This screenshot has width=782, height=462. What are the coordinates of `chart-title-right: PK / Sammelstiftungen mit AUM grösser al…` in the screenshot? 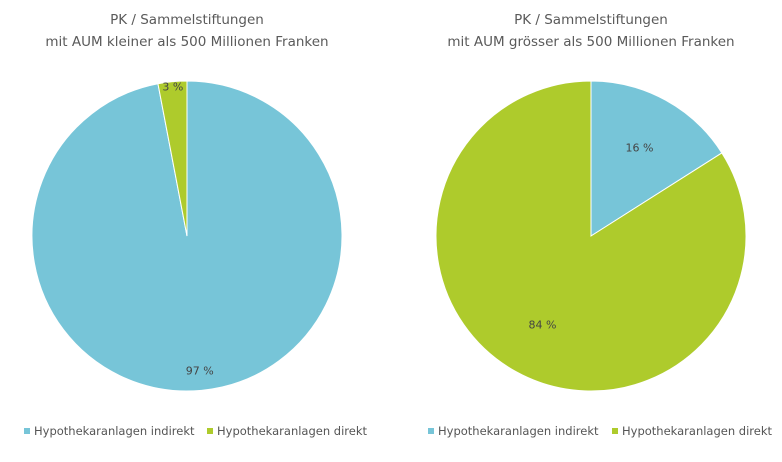 It's located at (589, 31).